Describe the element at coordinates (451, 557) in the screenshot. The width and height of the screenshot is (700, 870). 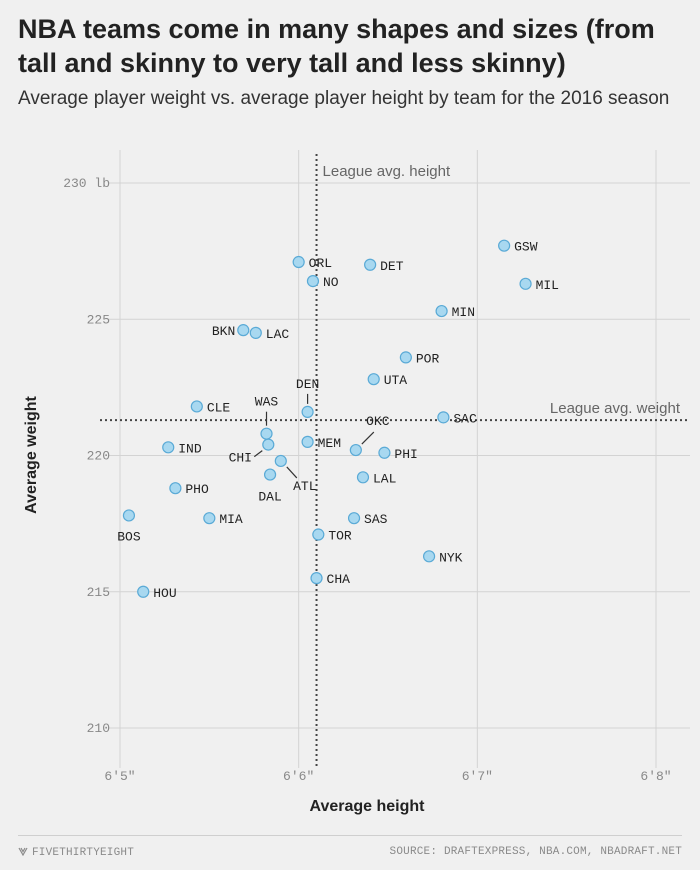
I see `label-nyk: NYK` at that location.